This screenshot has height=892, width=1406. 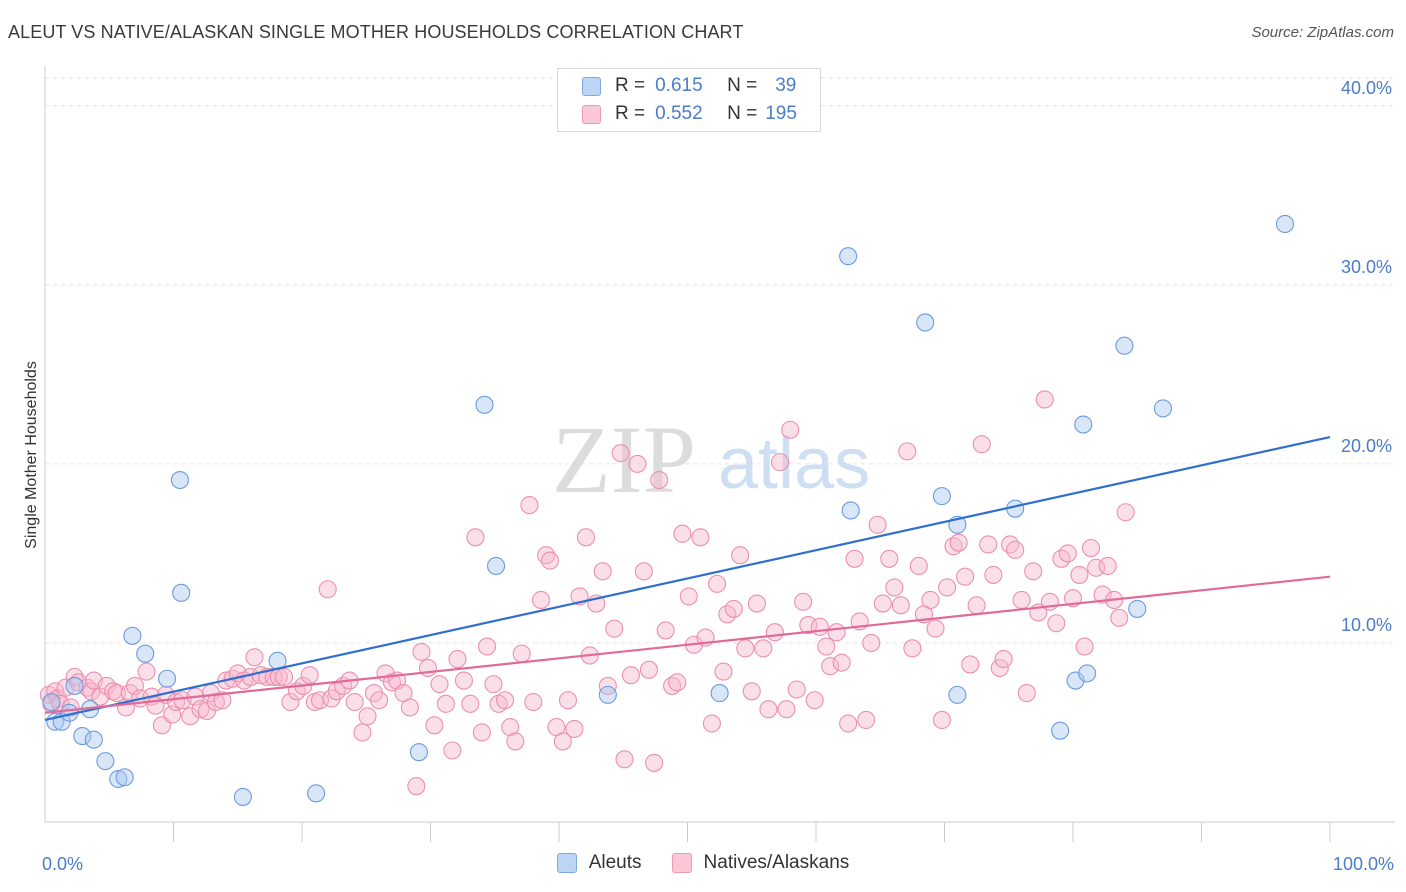 What do you see at coordinates (1322, 32) in the screenshot?
I see `chart-source: Source: ZipAtlas.com` at bounding box center [1322, 32].